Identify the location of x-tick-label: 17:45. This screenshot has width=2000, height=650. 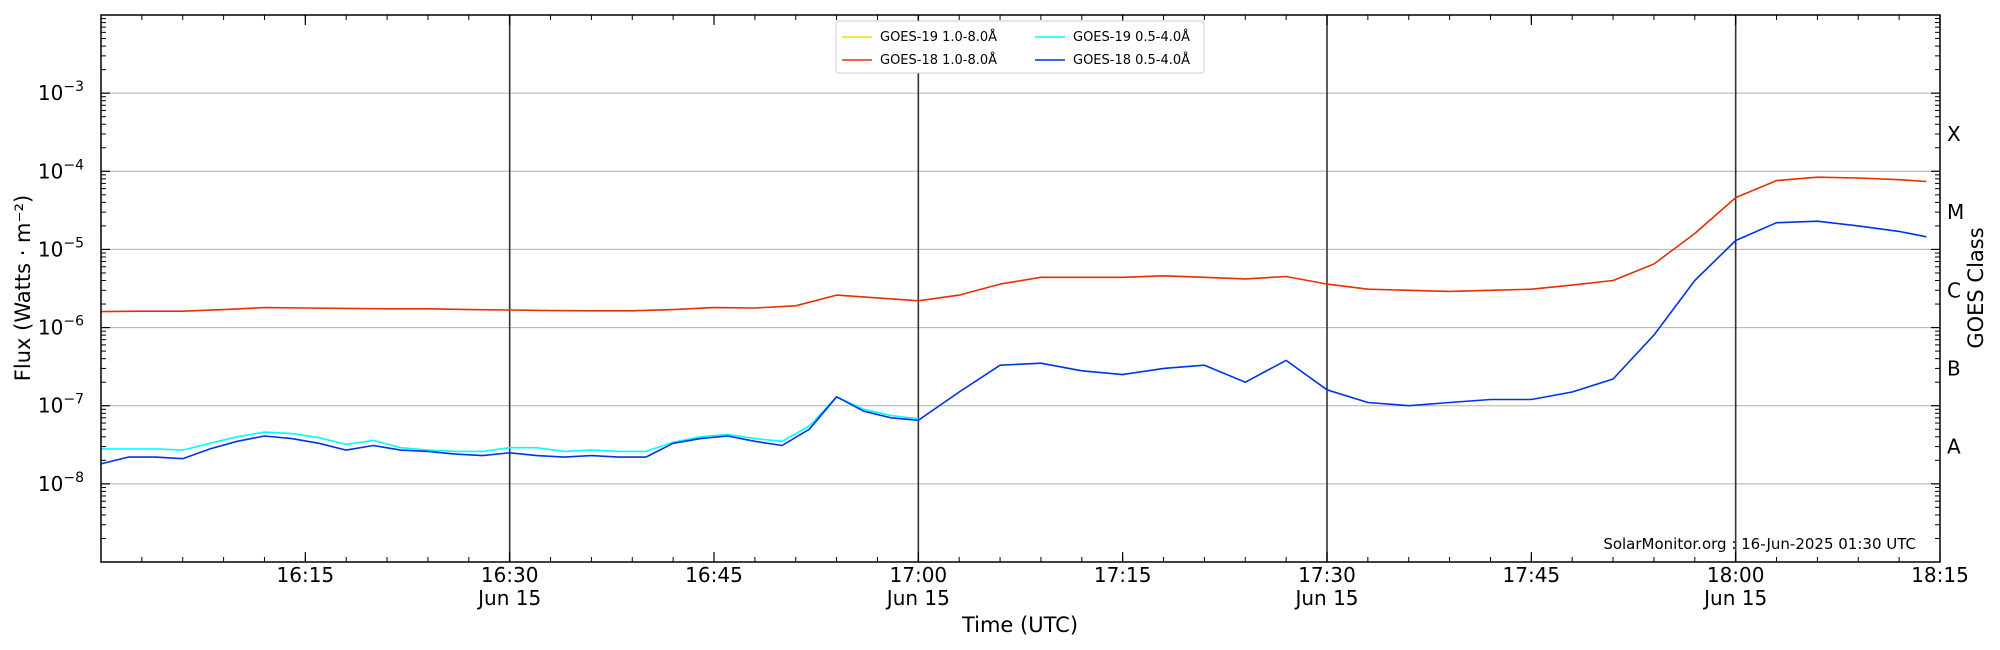
(1532, 575).